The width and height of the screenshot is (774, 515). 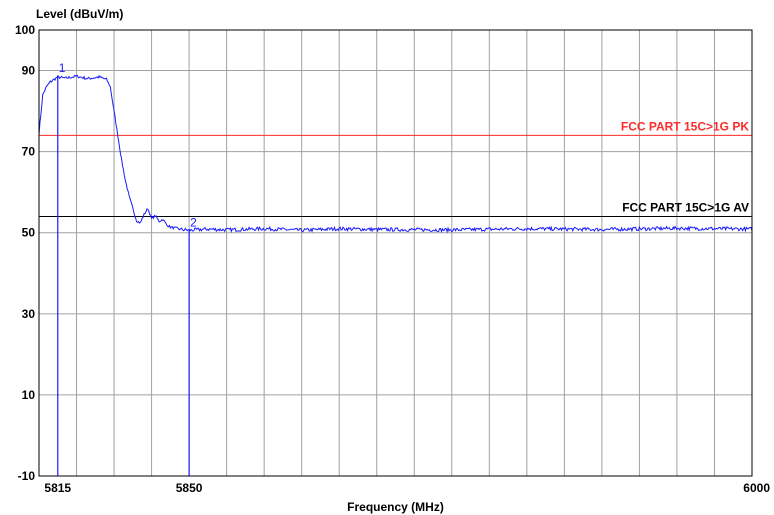 I want to click on y-tick-label: 50, so click(x=29, y=233).